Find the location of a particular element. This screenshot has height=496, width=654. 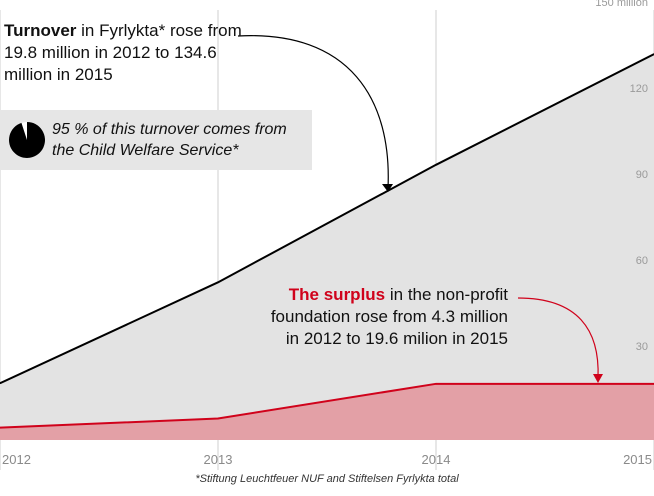

surplus-arrow is located at coordinates (558, 338).